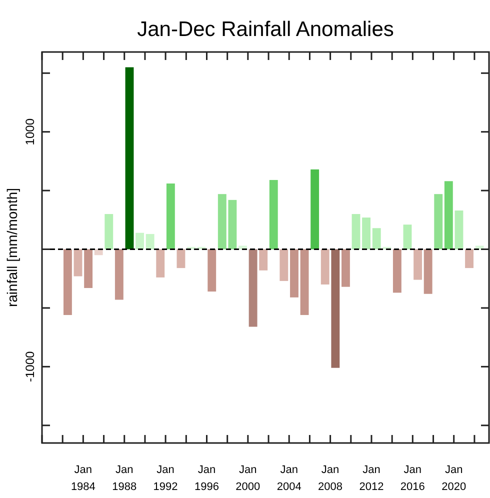 Image resolution: width=490 pixels, height=498 pixels. Describe the element at coordinates (371, 478) in the screenshot. I see `x-tick-label: Jan 2012` at that location.